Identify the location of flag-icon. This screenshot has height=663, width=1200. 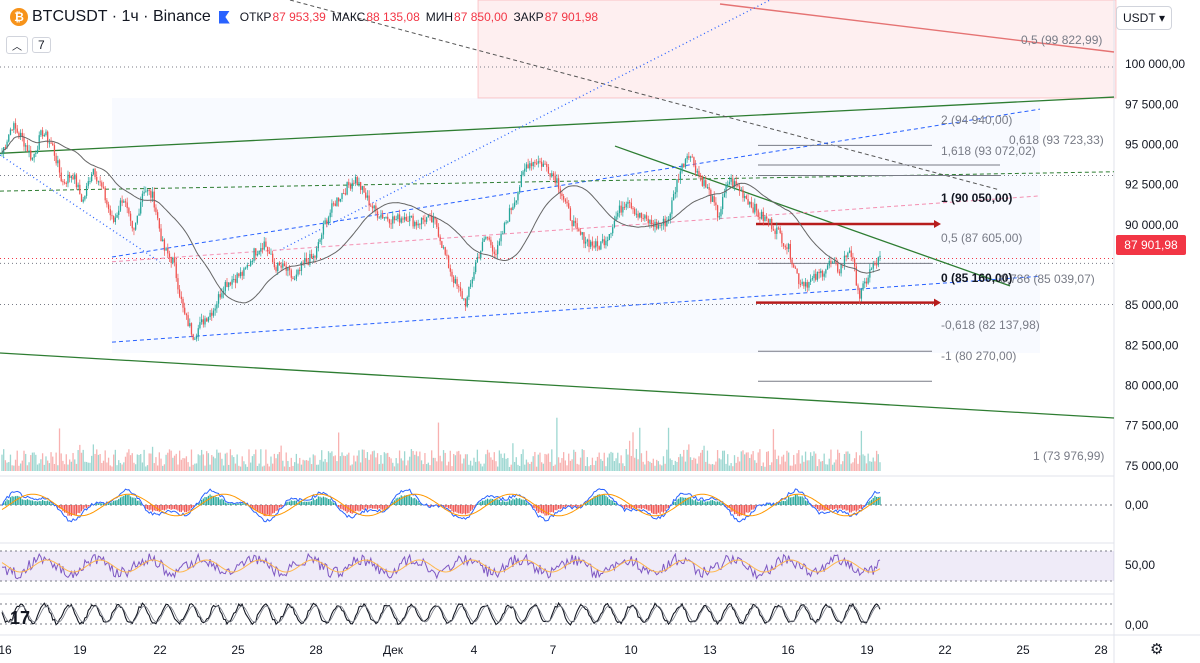
(224, 17).